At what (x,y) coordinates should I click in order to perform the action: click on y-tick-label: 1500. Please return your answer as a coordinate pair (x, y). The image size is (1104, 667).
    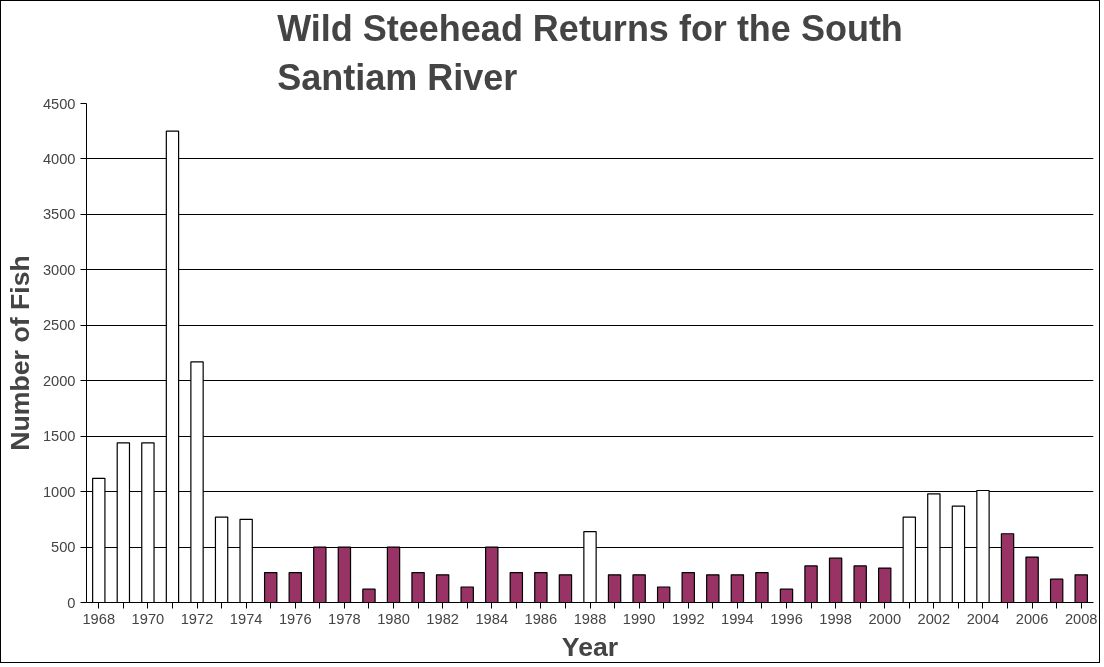
    Looking at the image, I should click on (59, 436).